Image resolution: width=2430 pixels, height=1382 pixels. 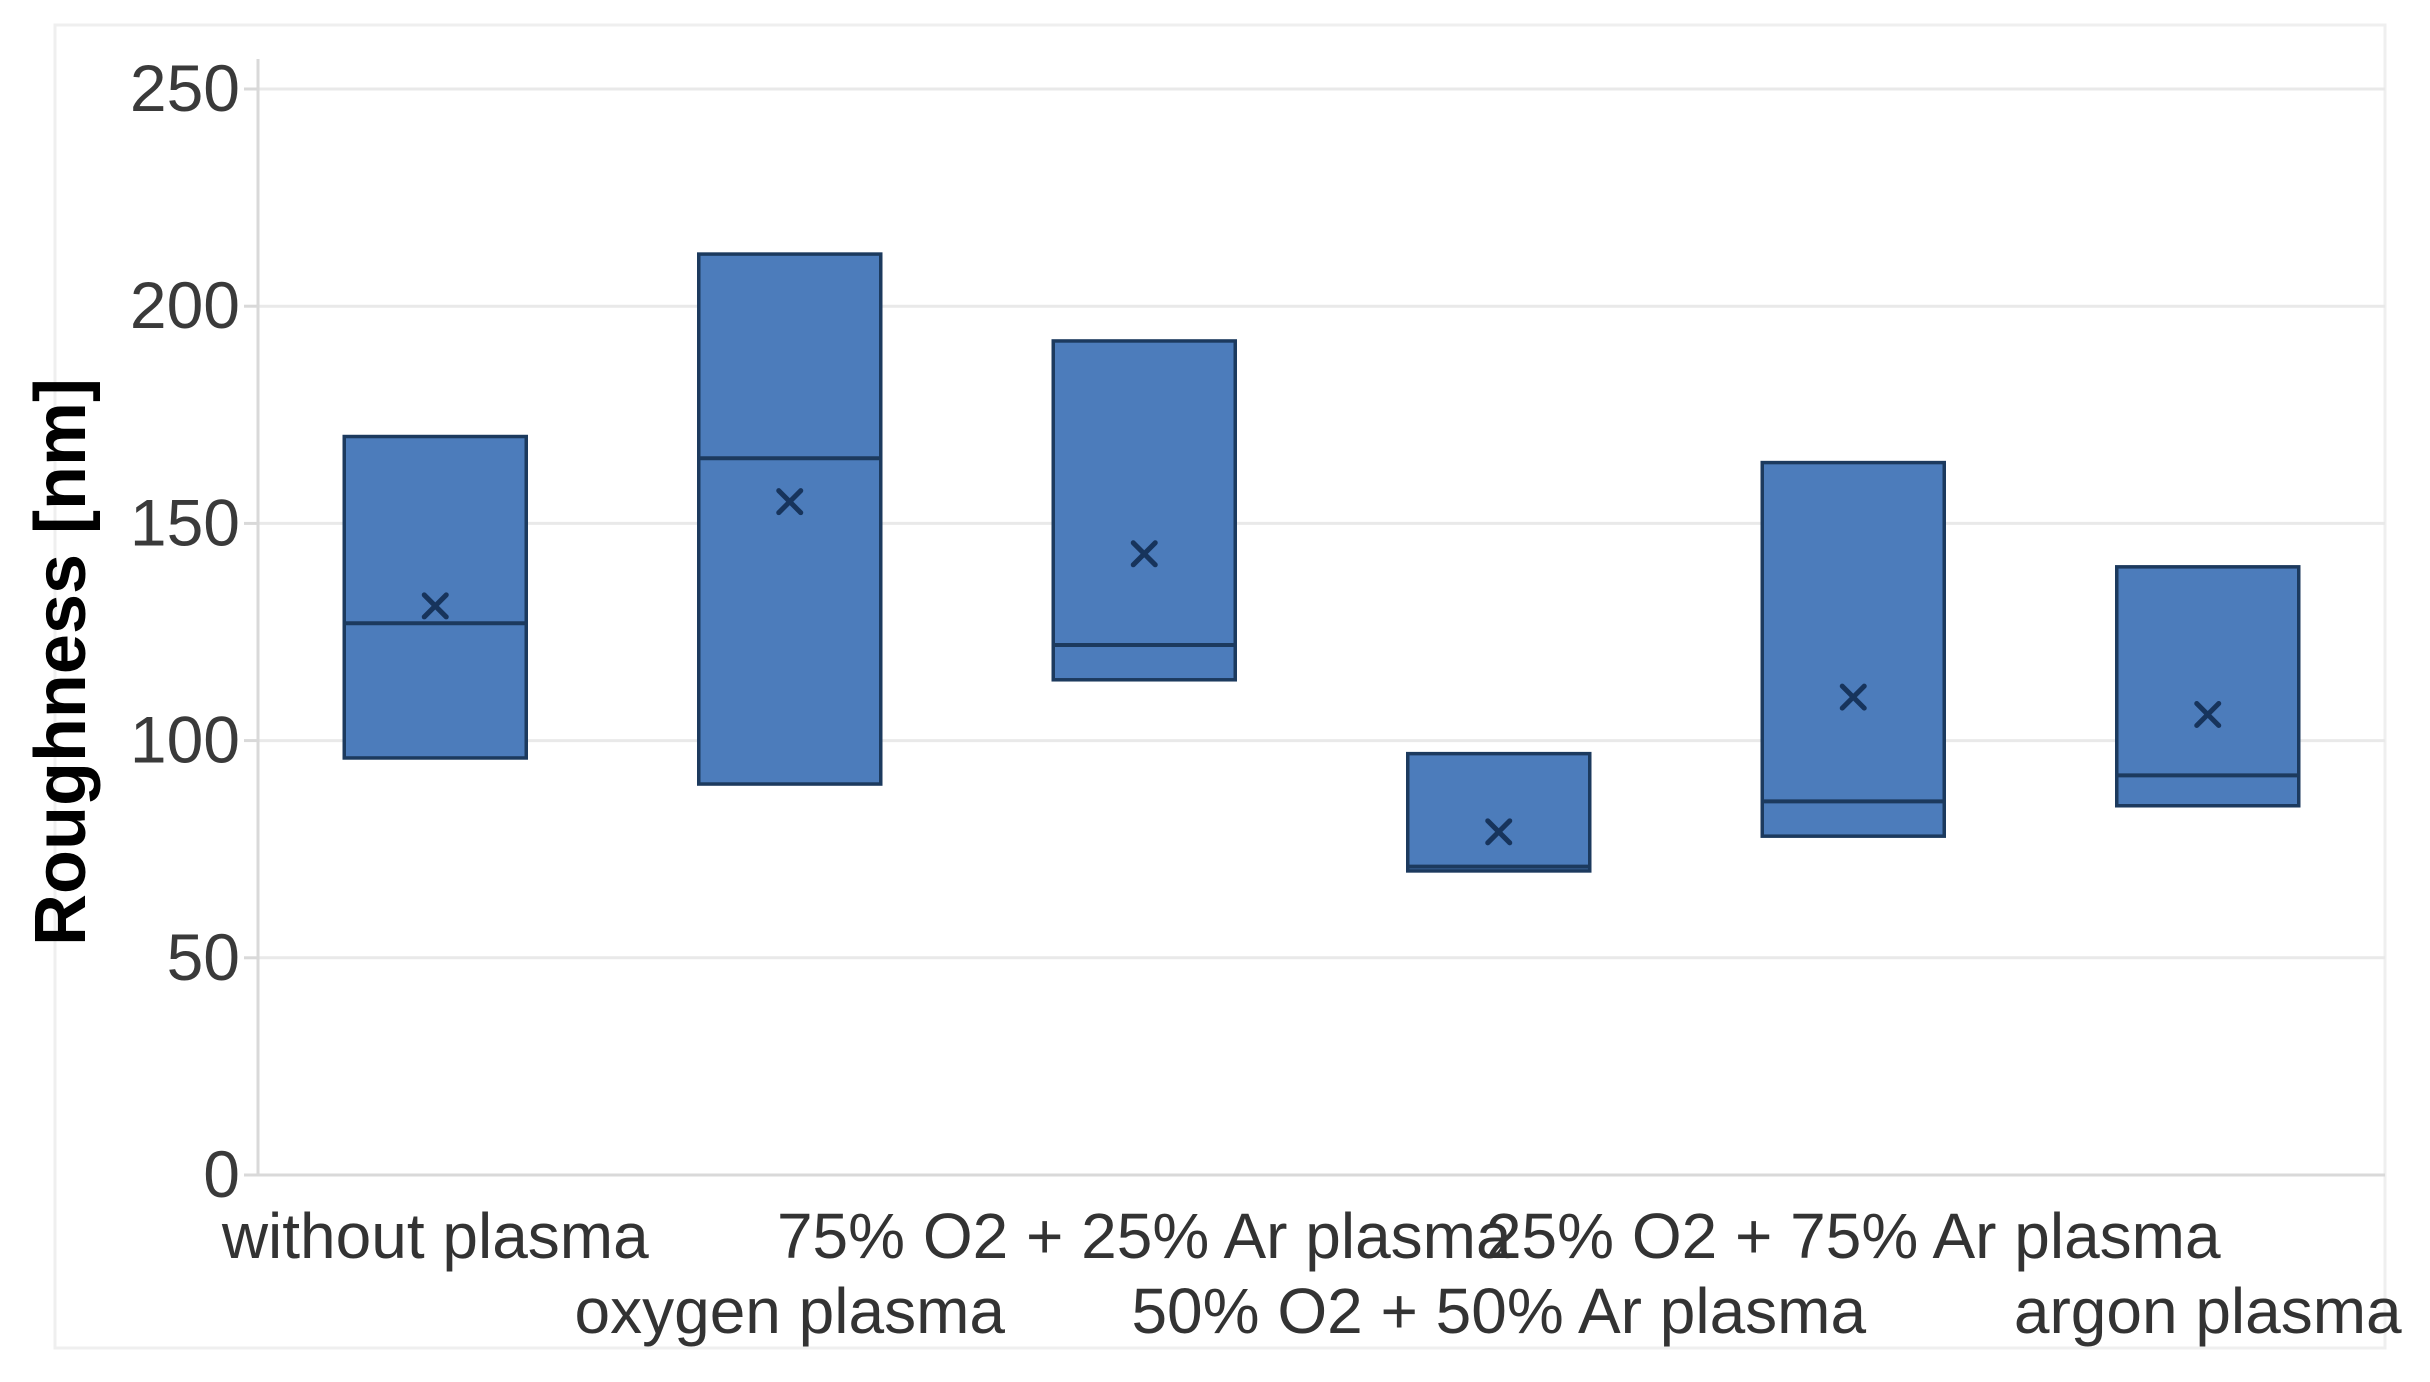 I want to click on y-tick-label: 150, so click(x=185, y=522).